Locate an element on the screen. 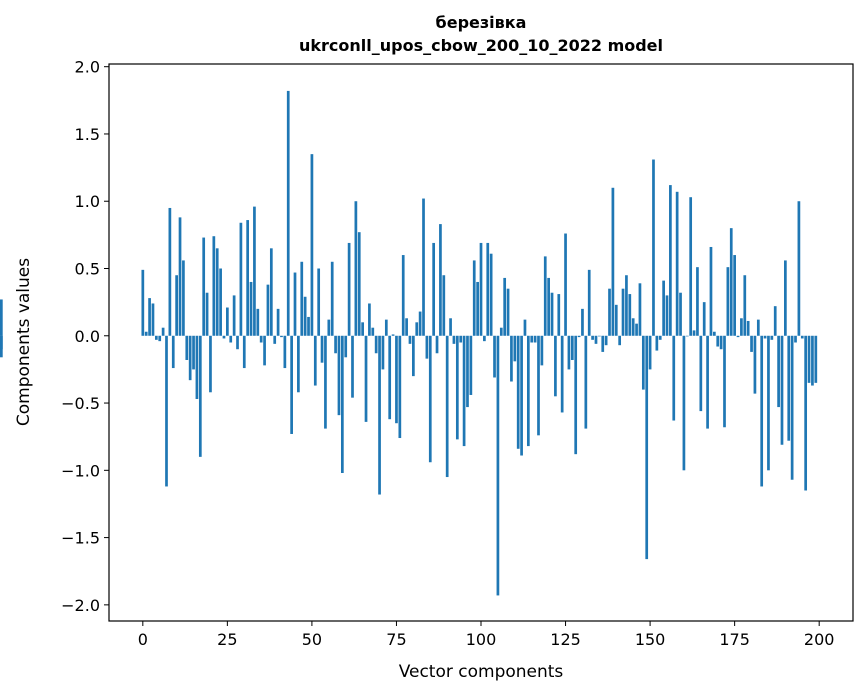 Image resolution: width=867 pixels, height=696 pixels. x-tick-label: 200 is located at coordinates (819, 639).